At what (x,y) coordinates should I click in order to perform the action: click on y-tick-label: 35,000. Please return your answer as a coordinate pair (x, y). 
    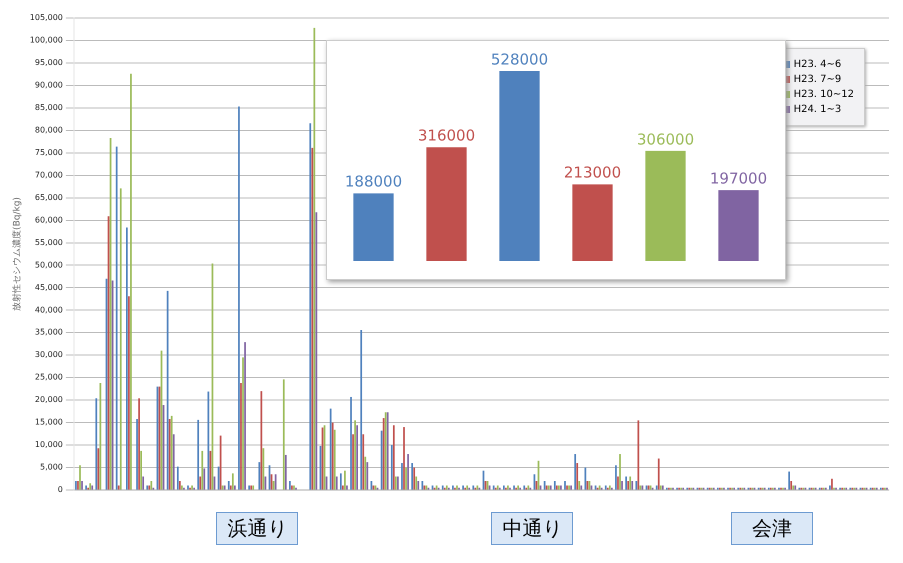
    Looking at the image, I should click on (48, 332).